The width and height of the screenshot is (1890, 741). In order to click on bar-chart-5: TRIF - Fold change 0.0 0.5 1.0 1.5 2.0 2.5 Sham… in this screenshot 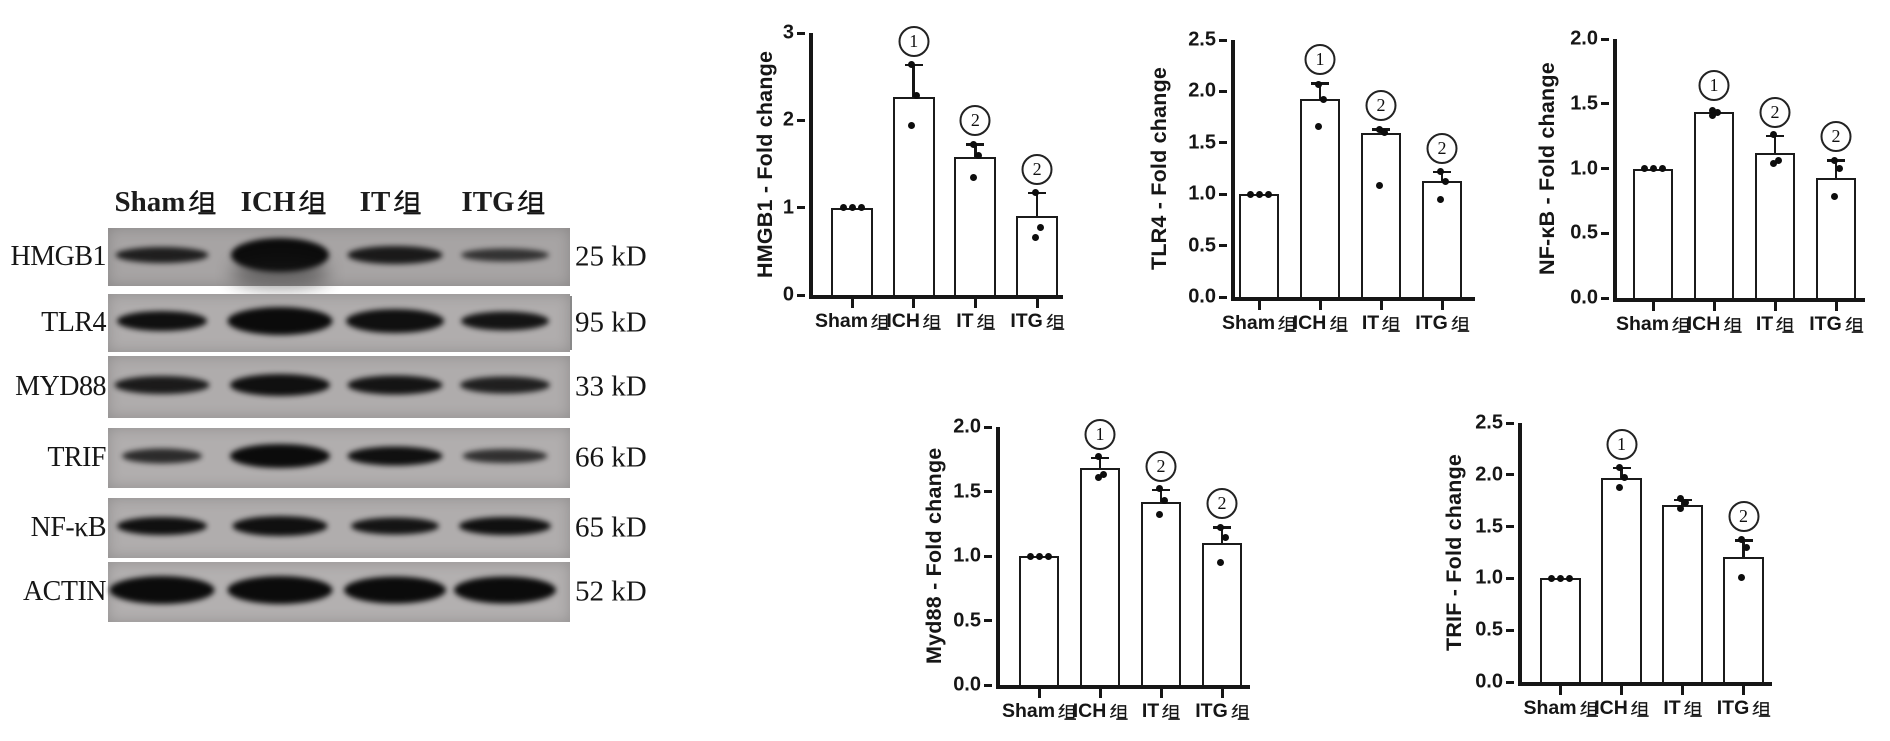, I will do `click(1607, 565)`.